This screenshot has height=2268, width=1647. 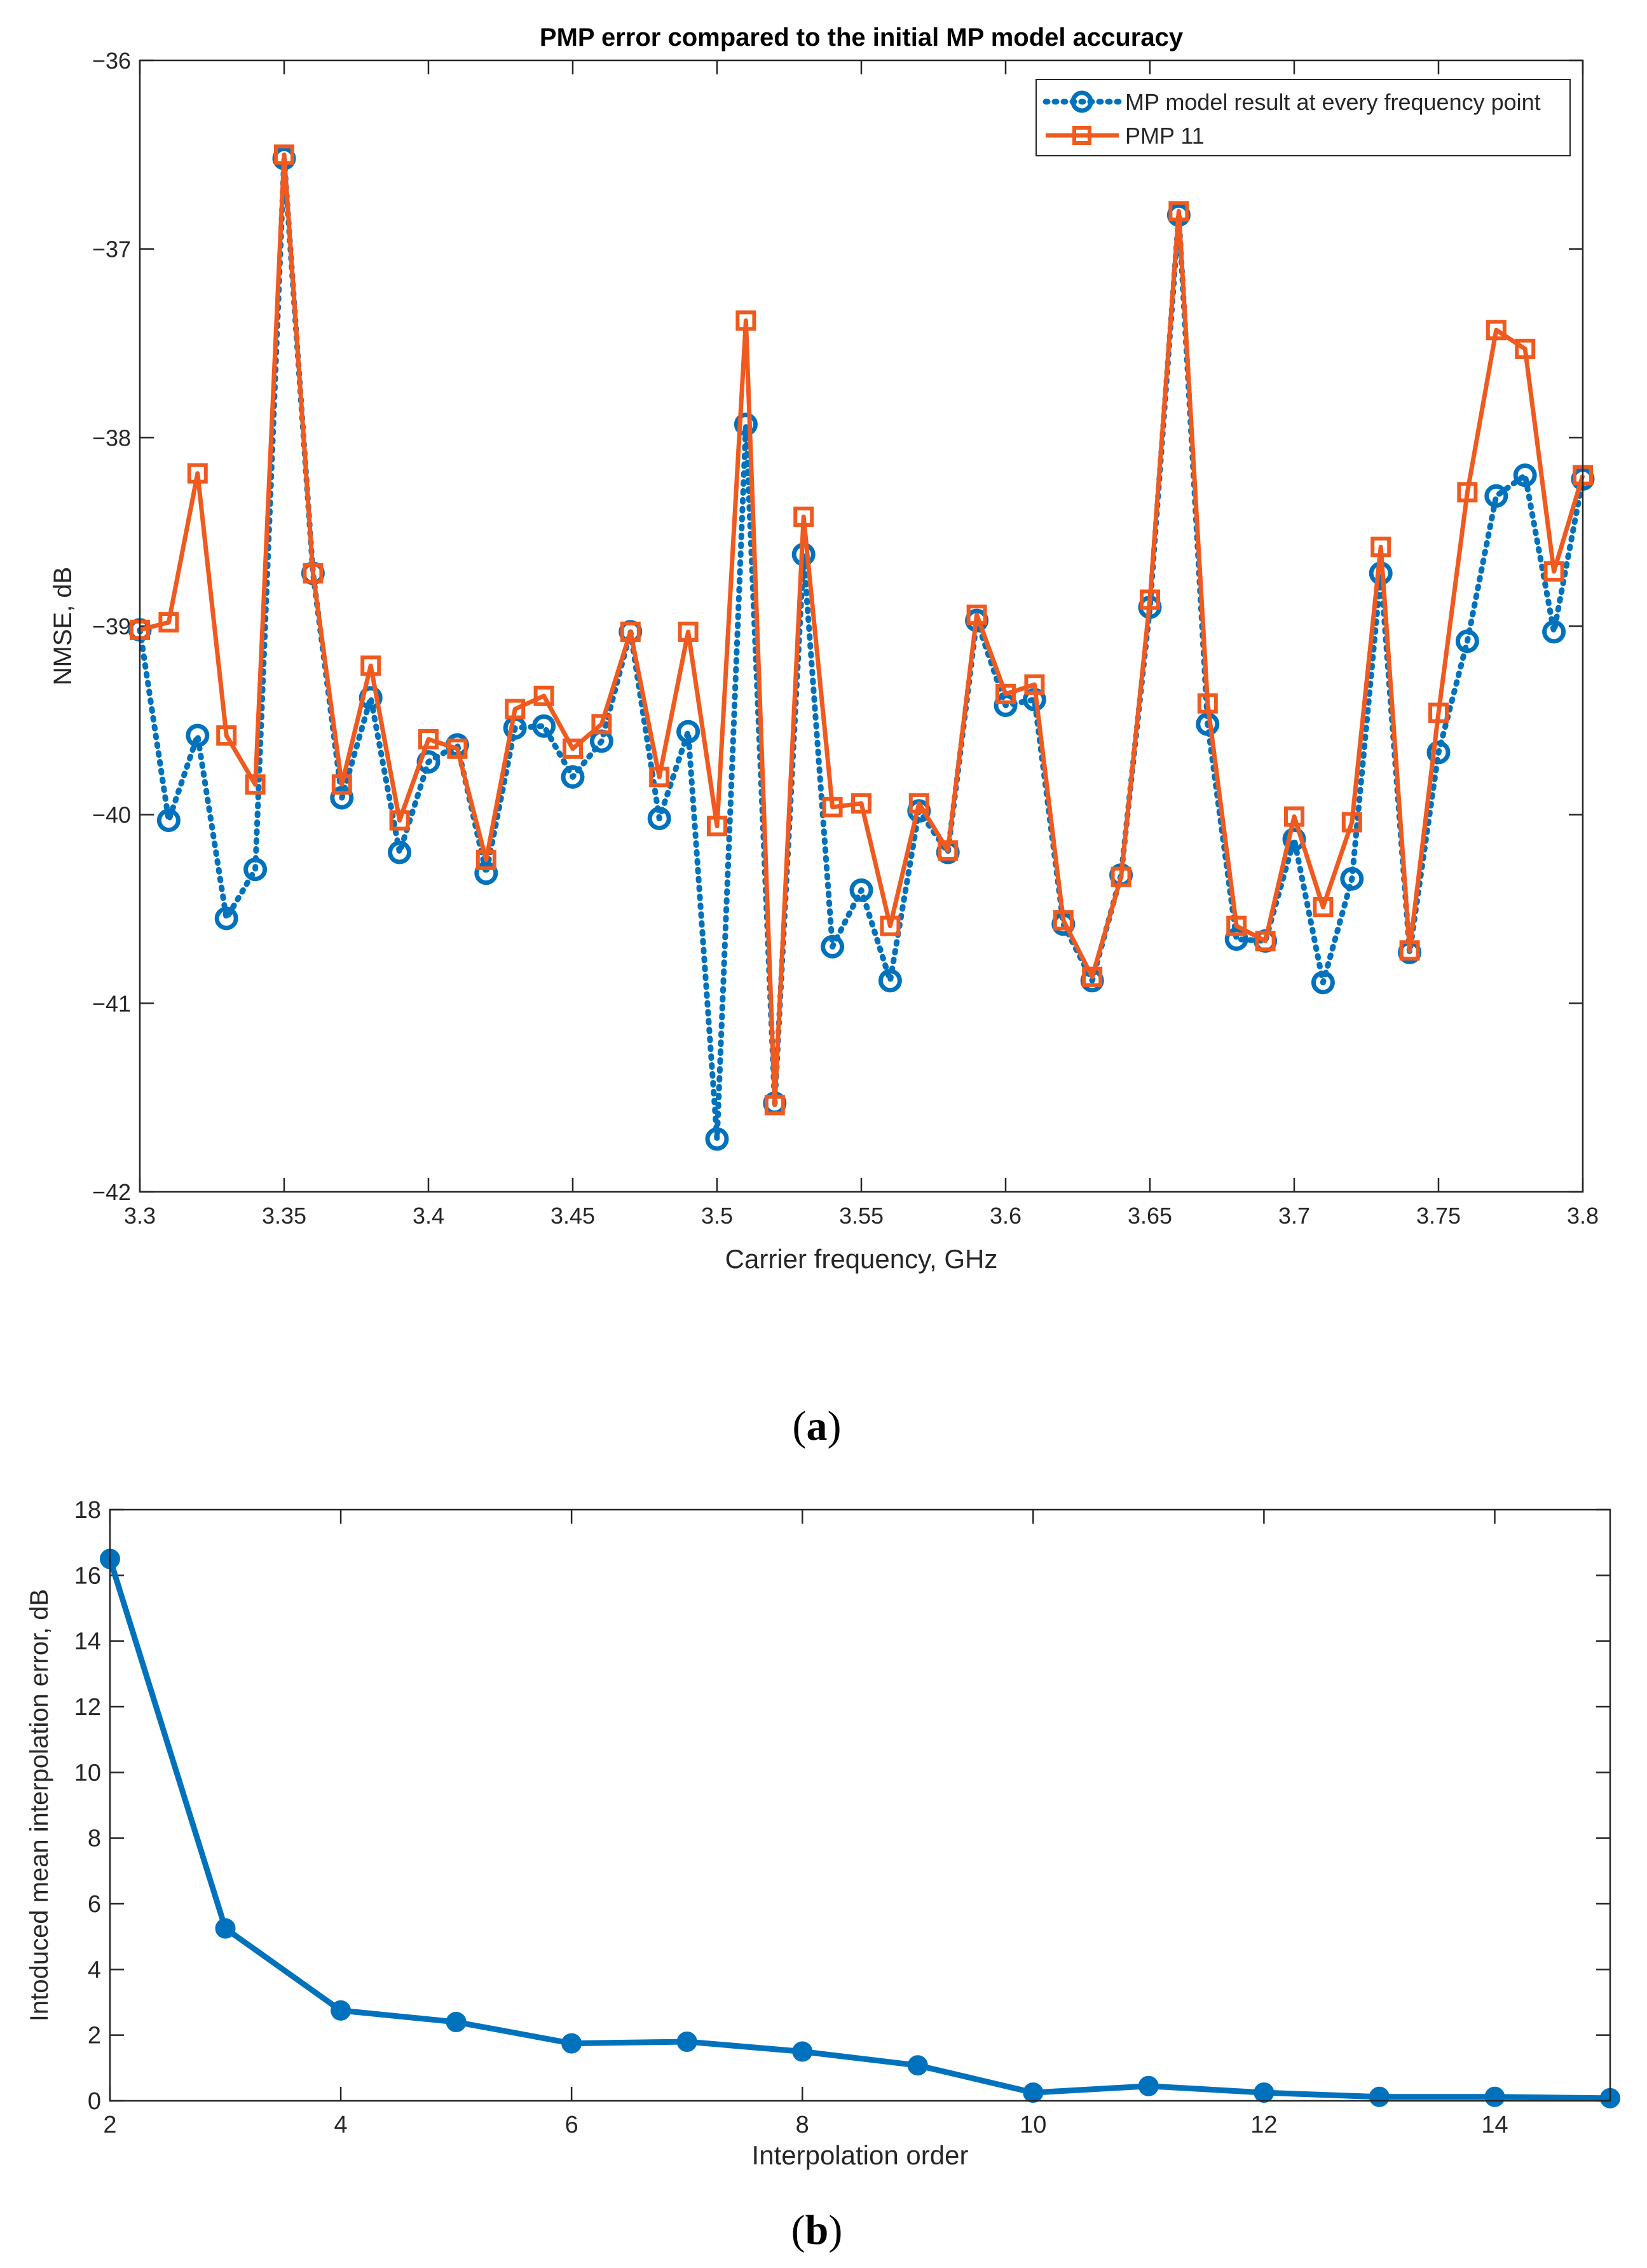 What do you see at coordinates (1494, 2125) in the screenshot?
I see `x-tick-label: 14` at bounding box center [1494, 2125].